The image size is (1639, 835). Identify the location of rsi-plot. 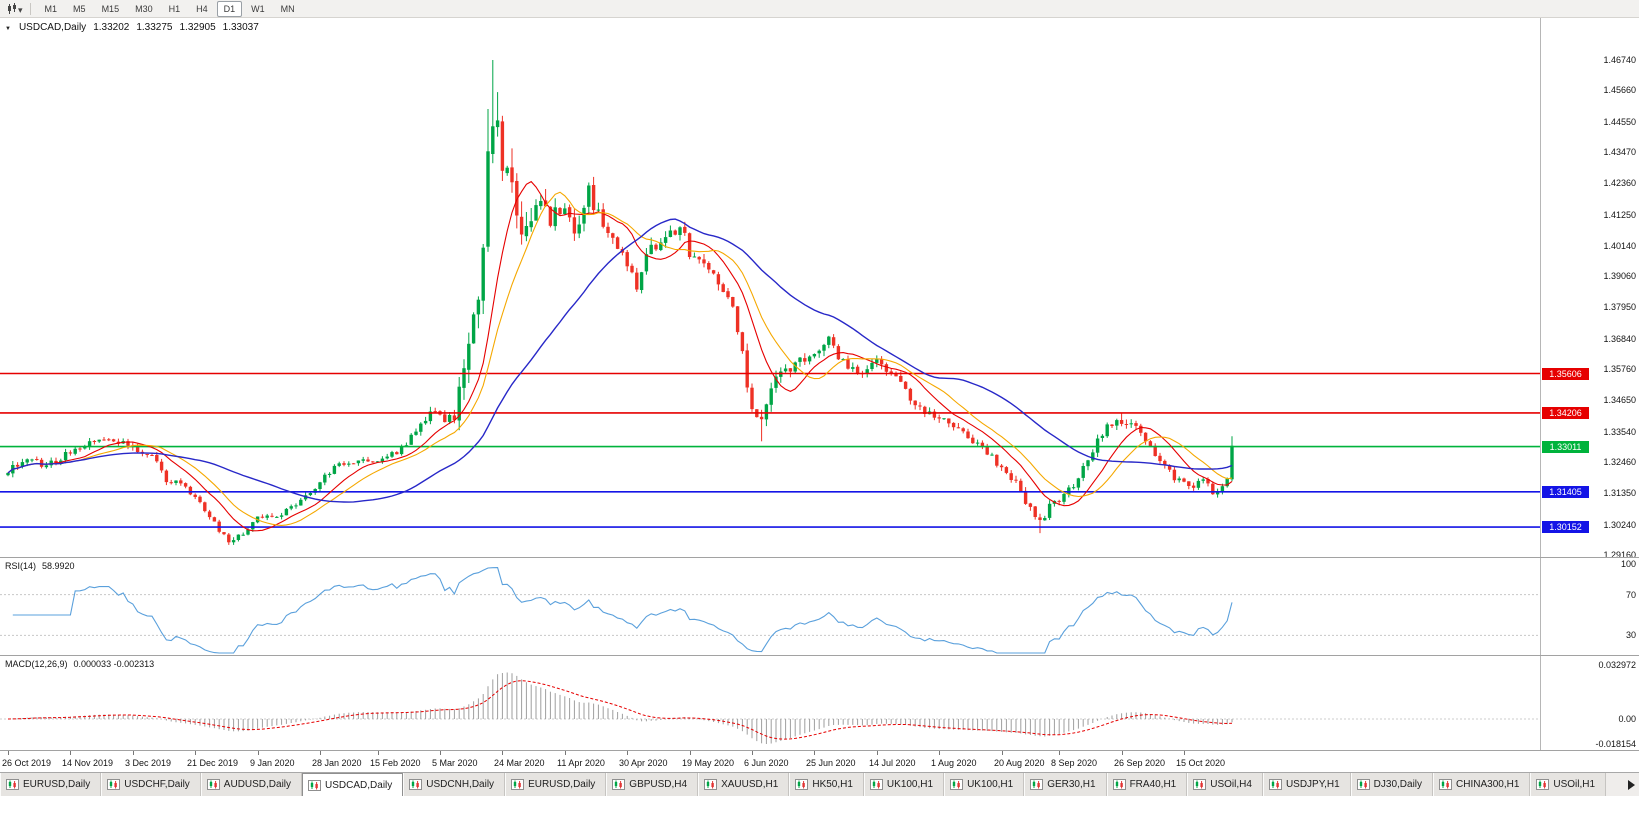
(770, 610).